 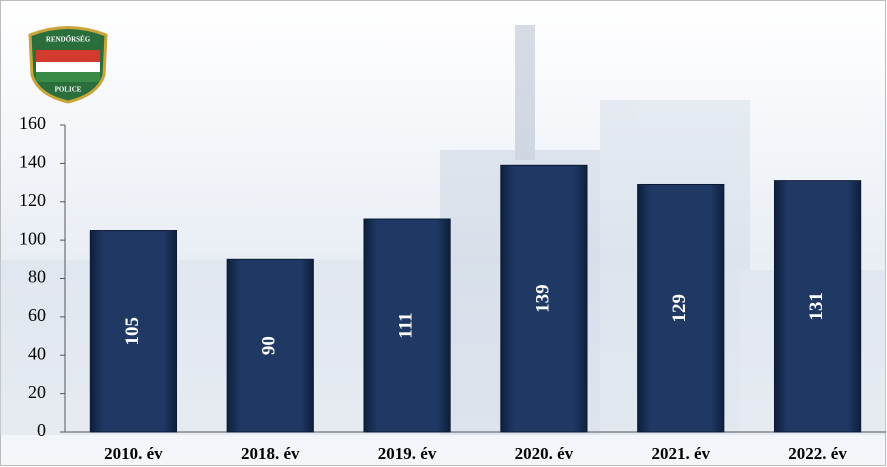 I want to click on y-tick-label: 20, so click(x=37, y=392).